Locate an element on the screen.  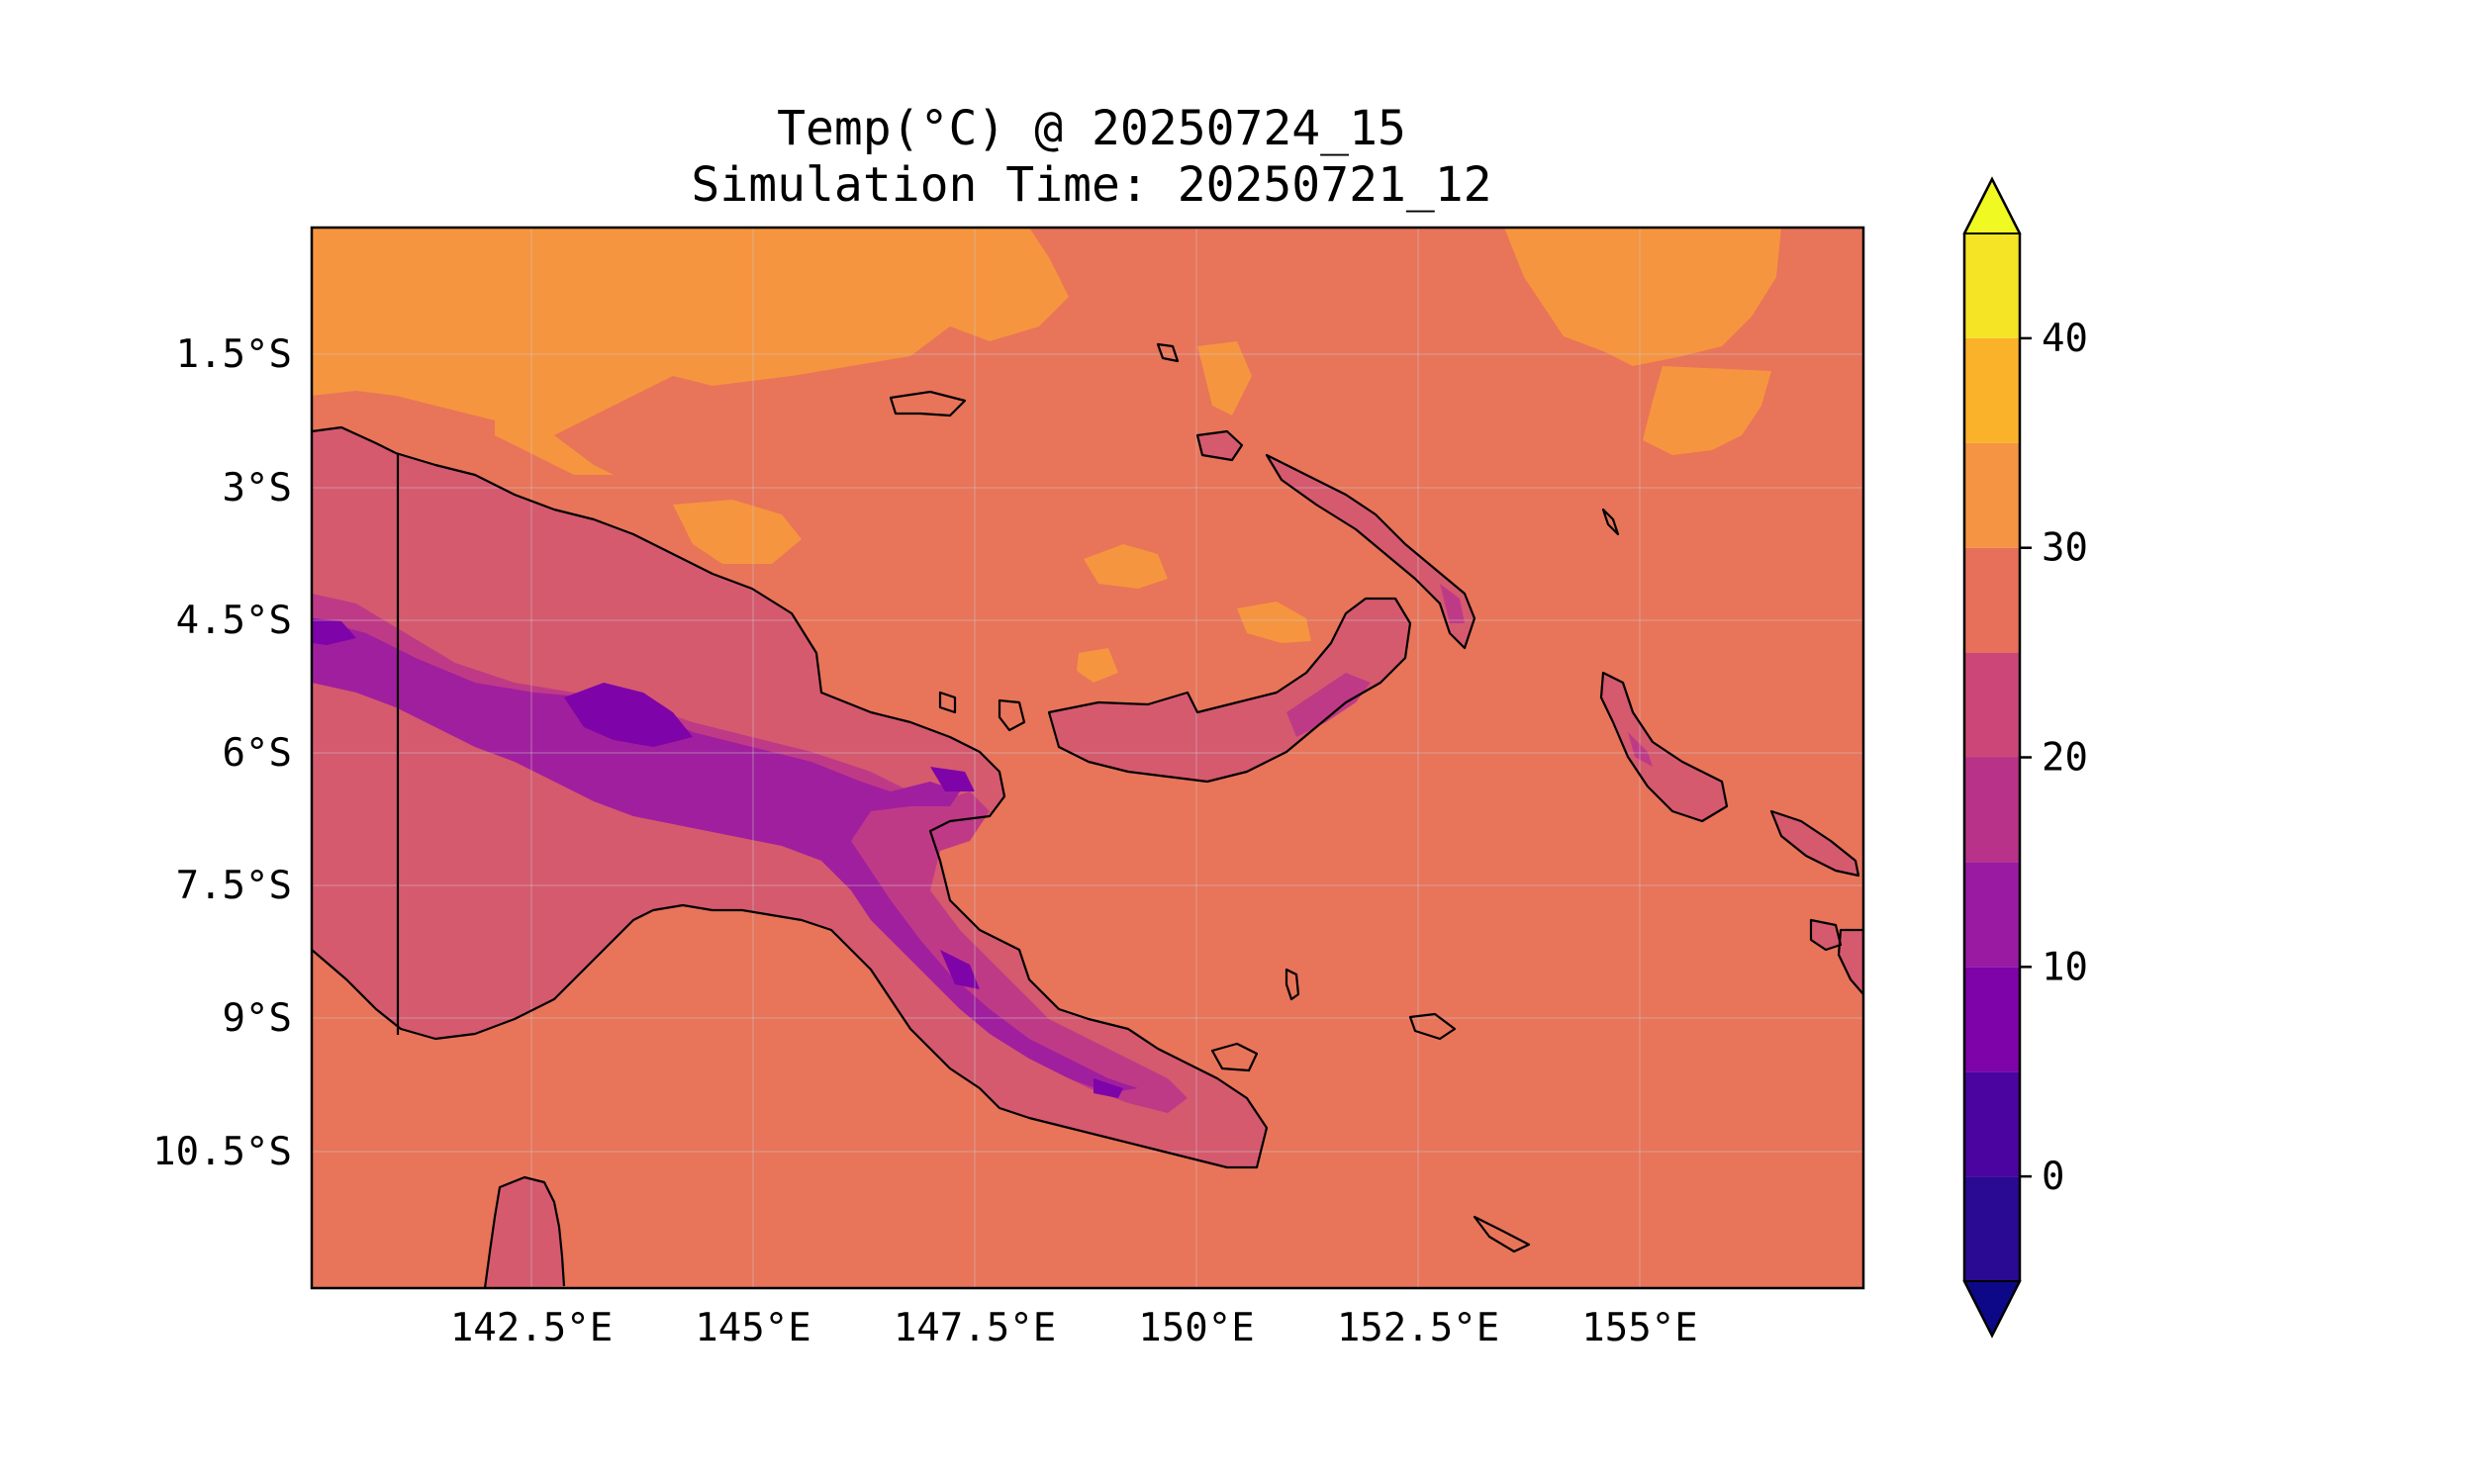
colorbar-ticks: 0 10 20 30 40 is located at coordinates (2054, 758).